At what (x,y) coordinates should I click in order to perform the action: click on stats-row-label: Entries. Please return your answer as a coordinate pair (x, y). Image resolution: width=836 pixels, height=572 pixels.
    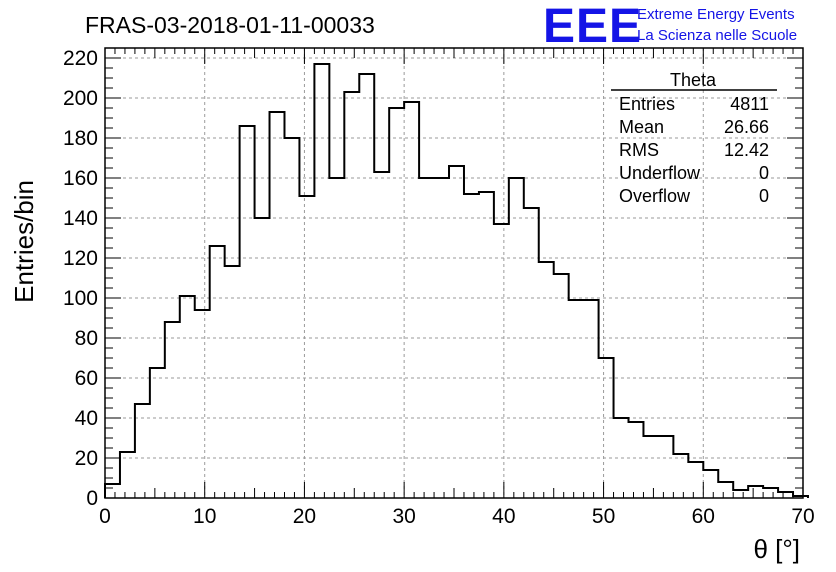
    Looking at the image, I should click on (647, 104).